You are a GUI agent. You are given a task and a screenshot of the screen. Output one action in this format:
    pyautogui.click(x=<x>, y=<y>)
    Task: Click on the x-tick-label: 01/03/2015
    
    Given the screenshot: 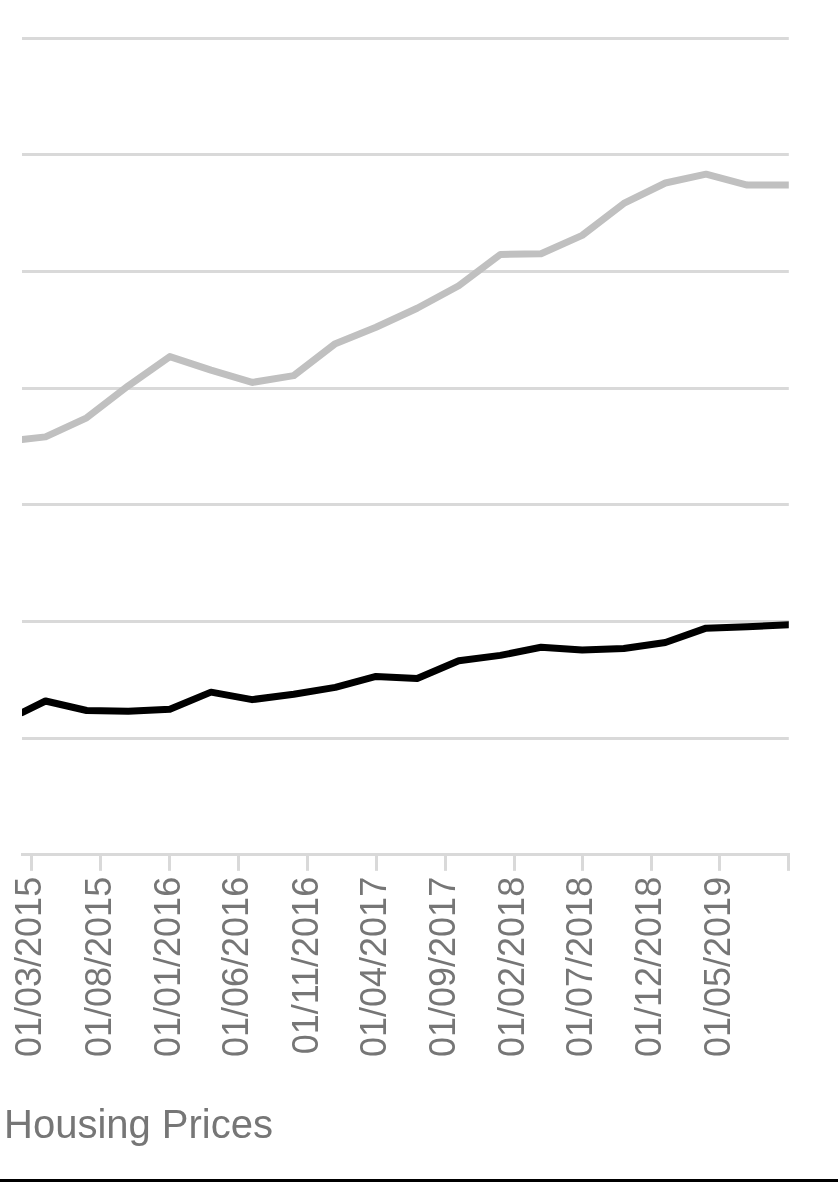 What is the action you would take?
    pyautogui.click(x=29, y=967)
    